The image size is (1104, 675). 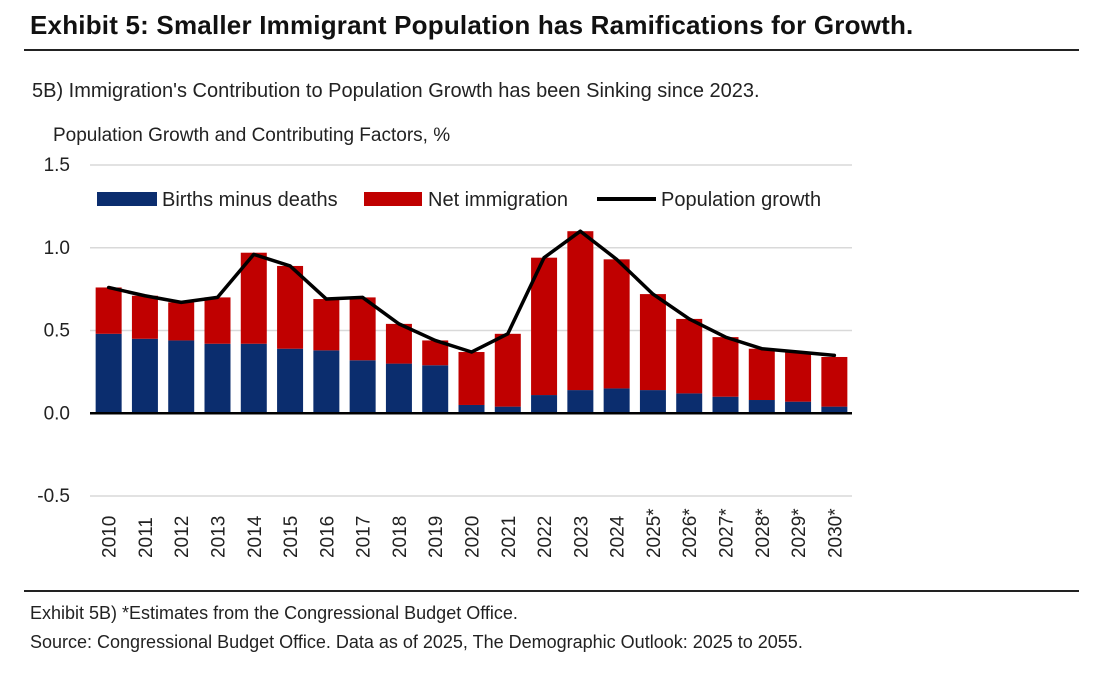 What do you see at coordinates (741, 200) in the screenshot?
I see `legend-label-population-growth: Population growth` at bounding box center [741, 200].